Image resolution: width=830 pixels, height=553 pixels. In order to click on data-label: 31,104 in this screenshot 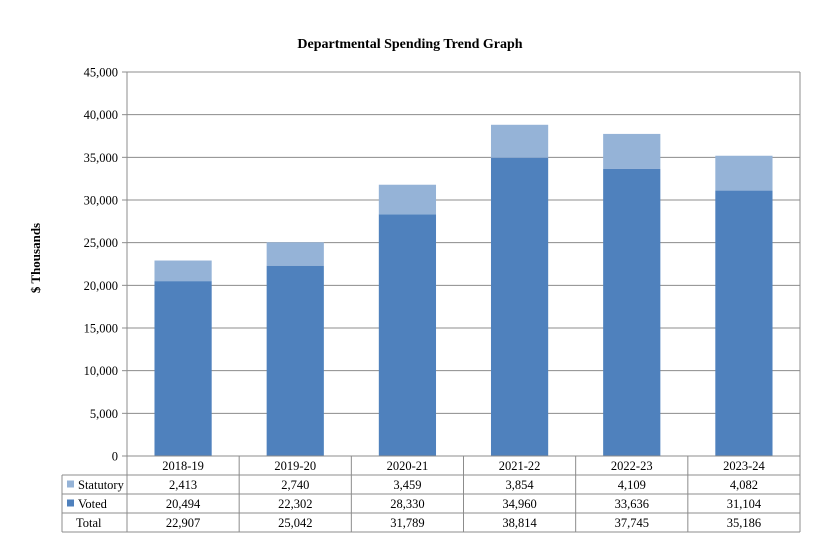, I will do `click(744, 504)`.